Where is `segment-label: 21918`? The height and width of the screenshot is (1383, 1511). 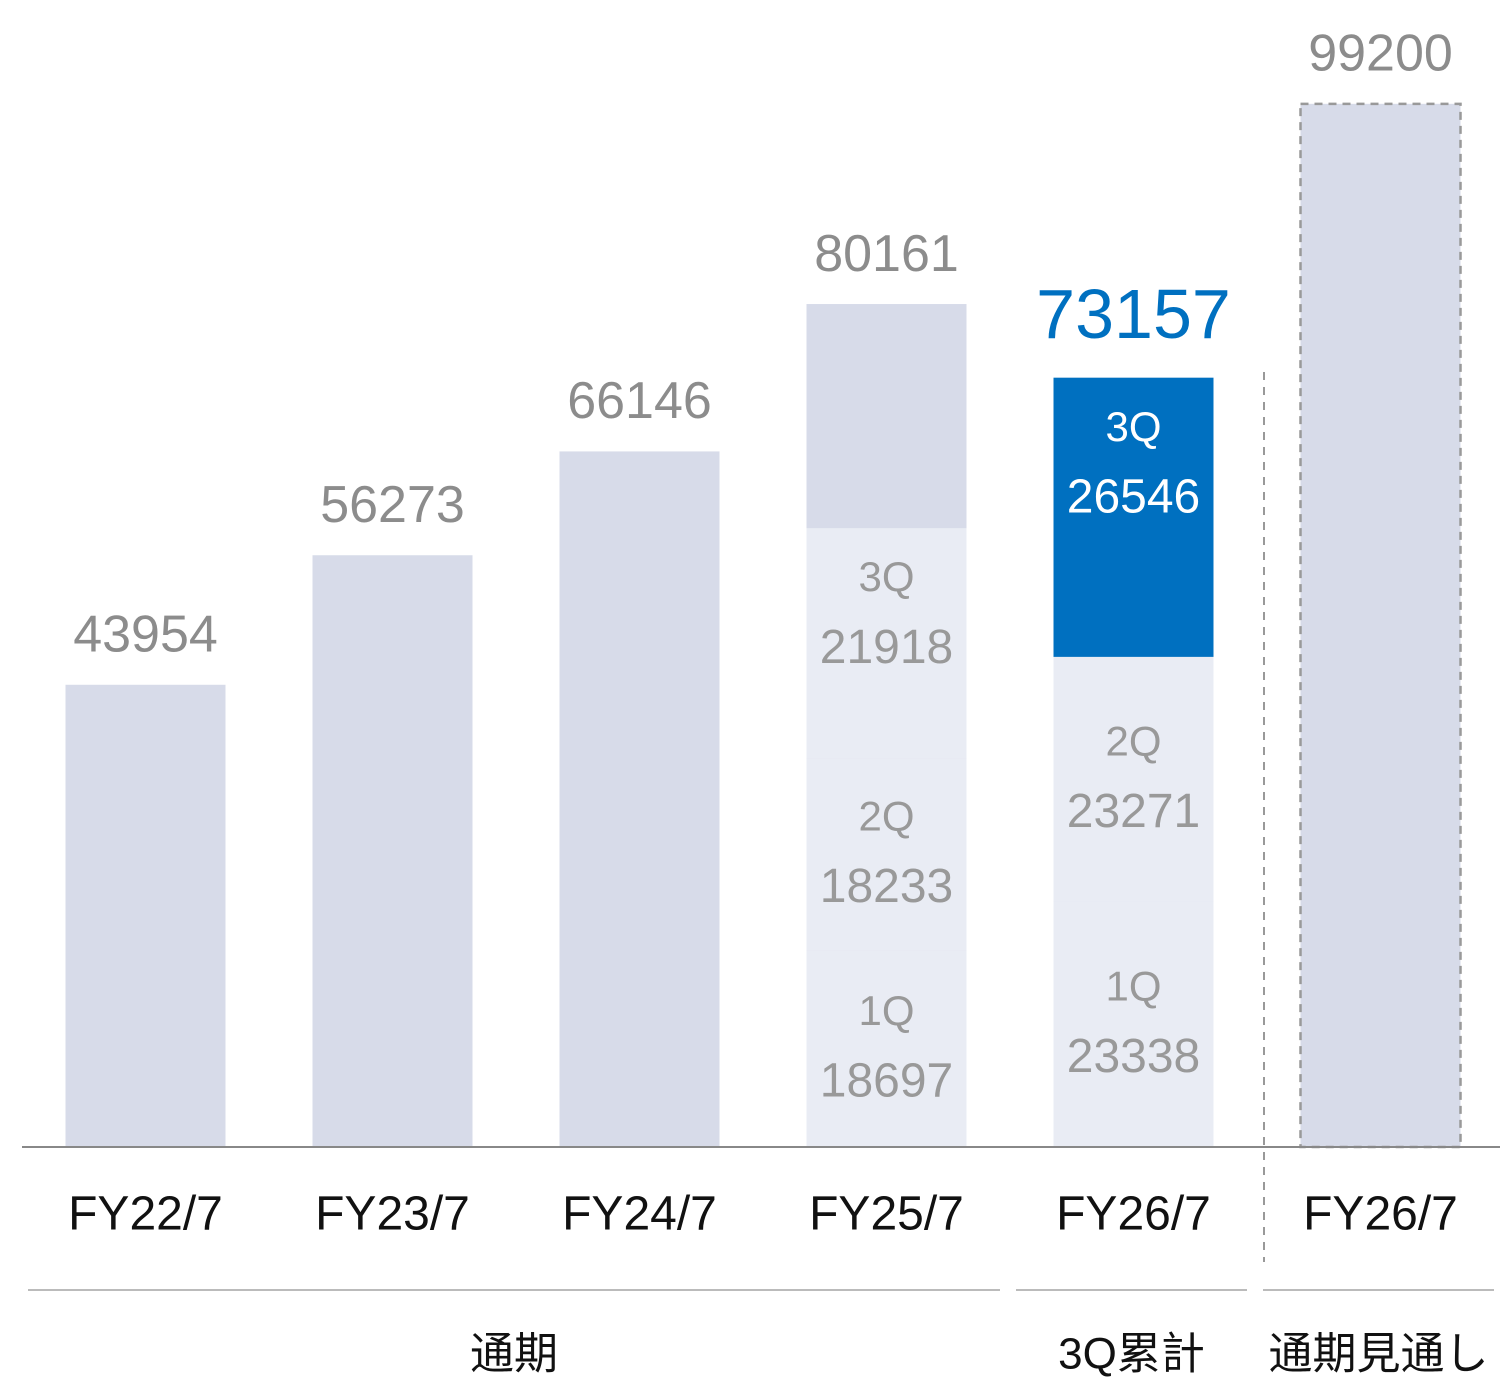 segment-label: 21918 is located at coordinates (886, 647).